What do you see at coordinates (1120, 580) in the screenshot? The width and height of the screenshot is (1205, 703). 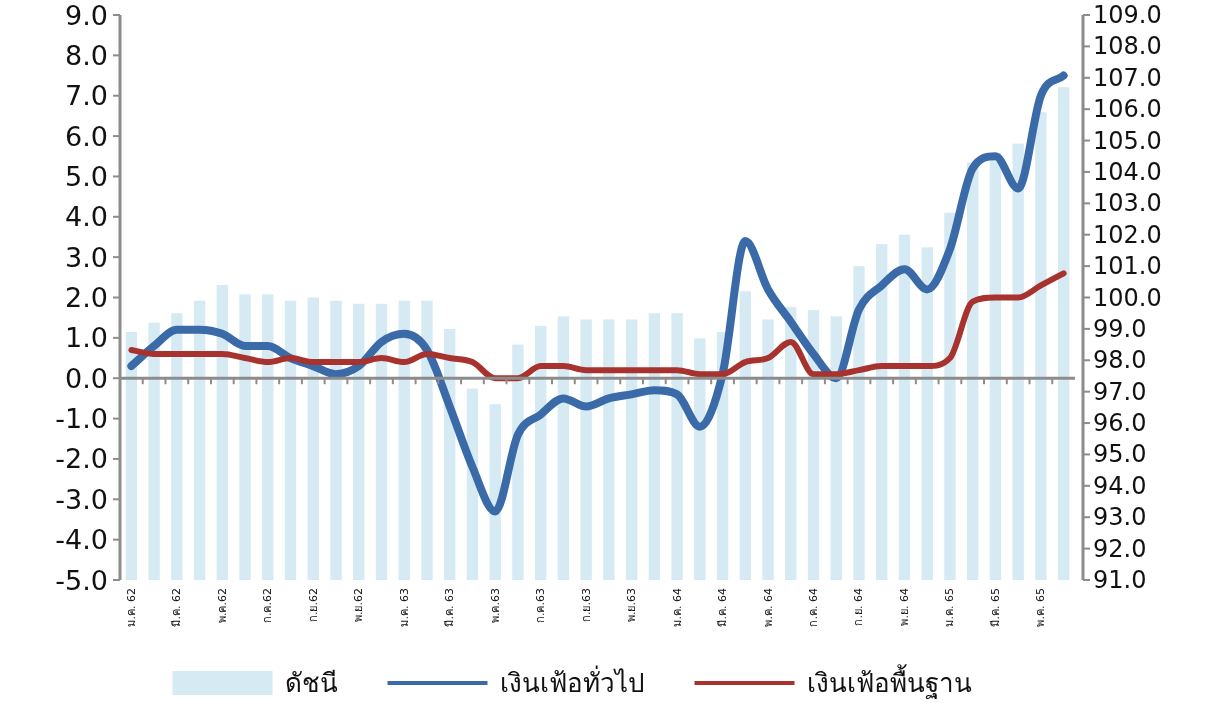 I see `y2-tick-label: 91.0` at bounding box center [1120, 580].